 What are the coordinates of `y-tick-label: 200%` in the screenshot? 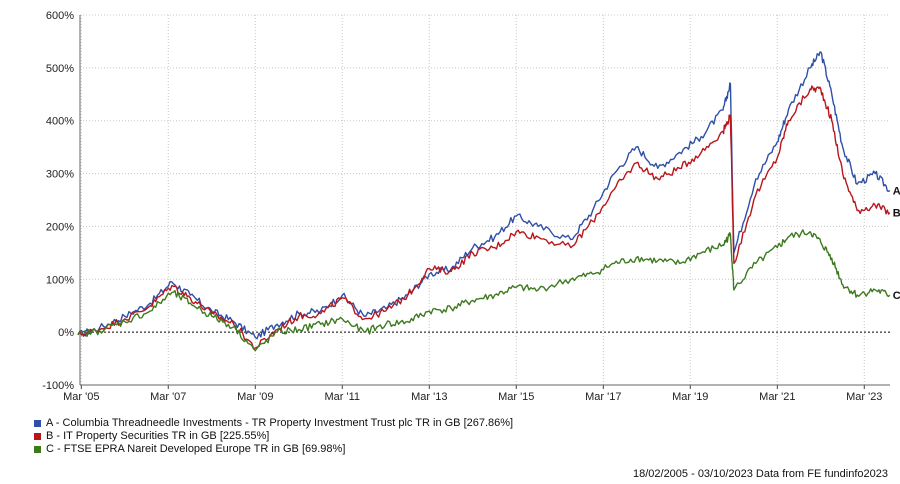 It's located at (60, 227).